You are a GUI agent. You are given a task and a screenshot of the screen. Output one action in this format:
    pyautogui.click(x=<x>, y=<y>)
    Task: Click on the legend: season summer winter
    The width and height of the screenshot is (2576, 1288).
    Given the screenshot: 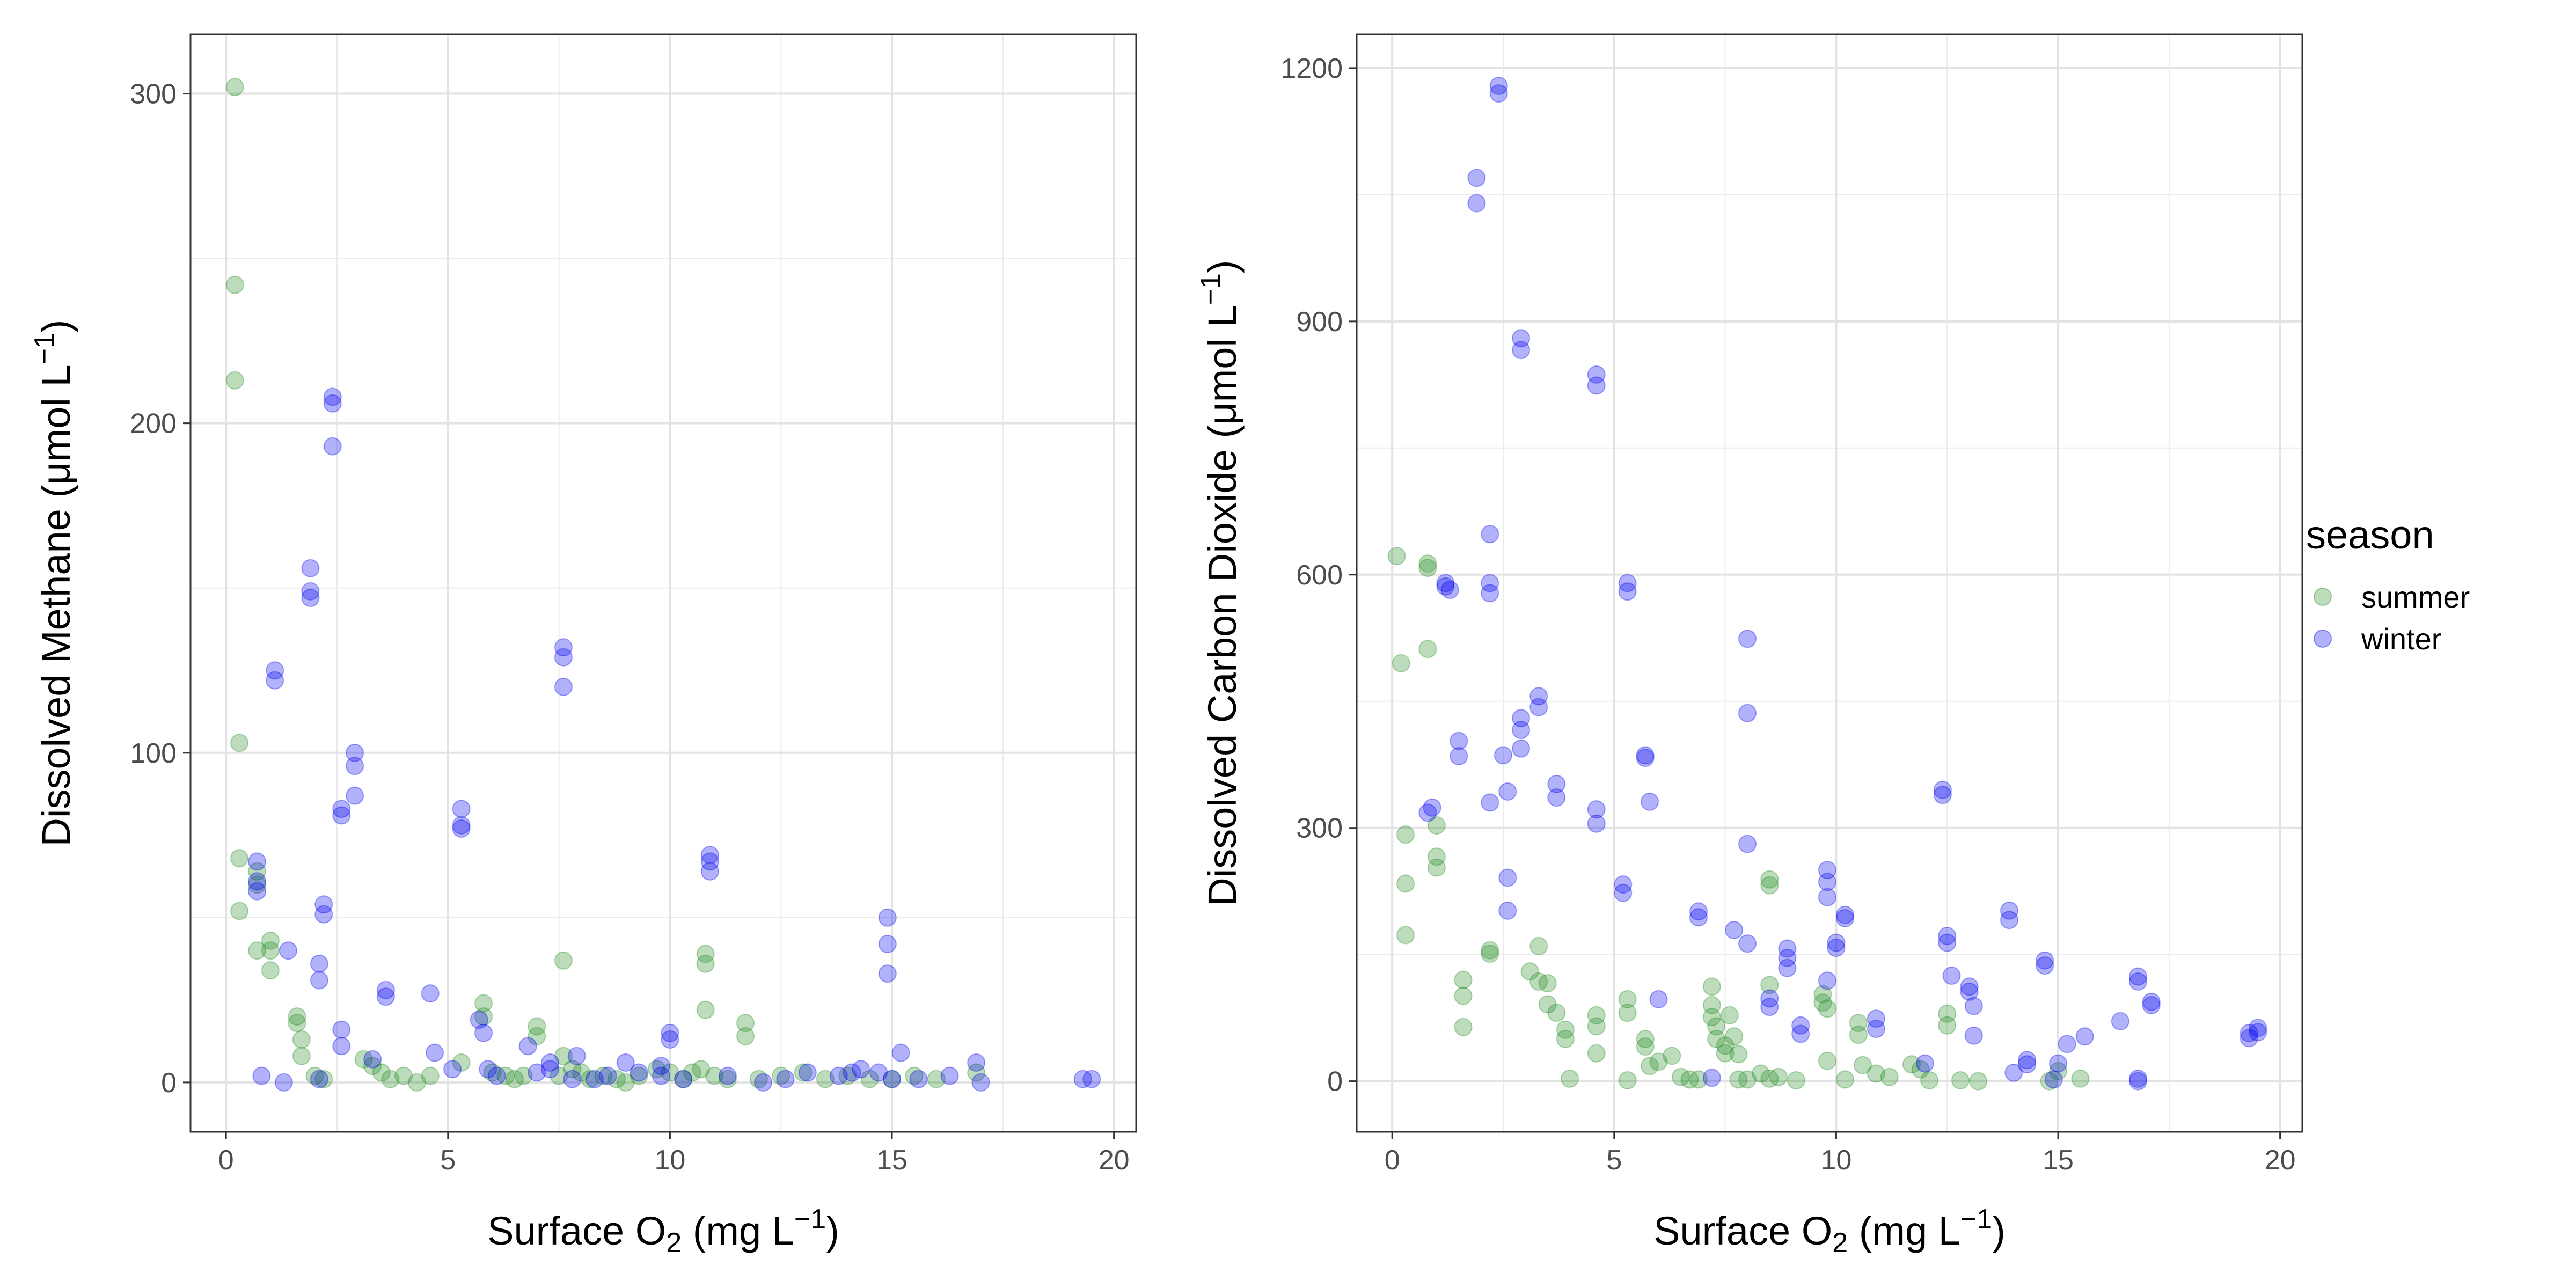 What is the action you would take?
    pyautogui.click(x=2388, y=584)
    